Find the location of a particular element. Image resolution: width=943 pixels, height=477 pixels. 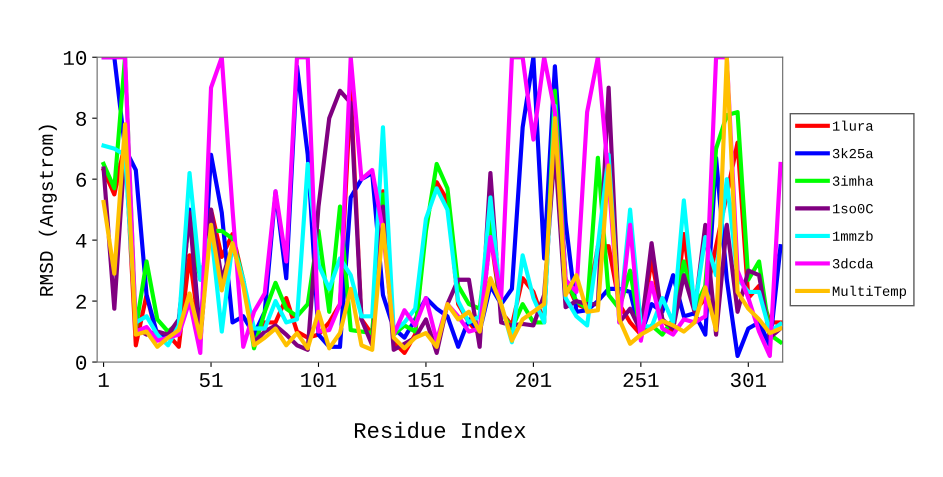

legend-label: 3k25a is located at coordinates (853, 153).